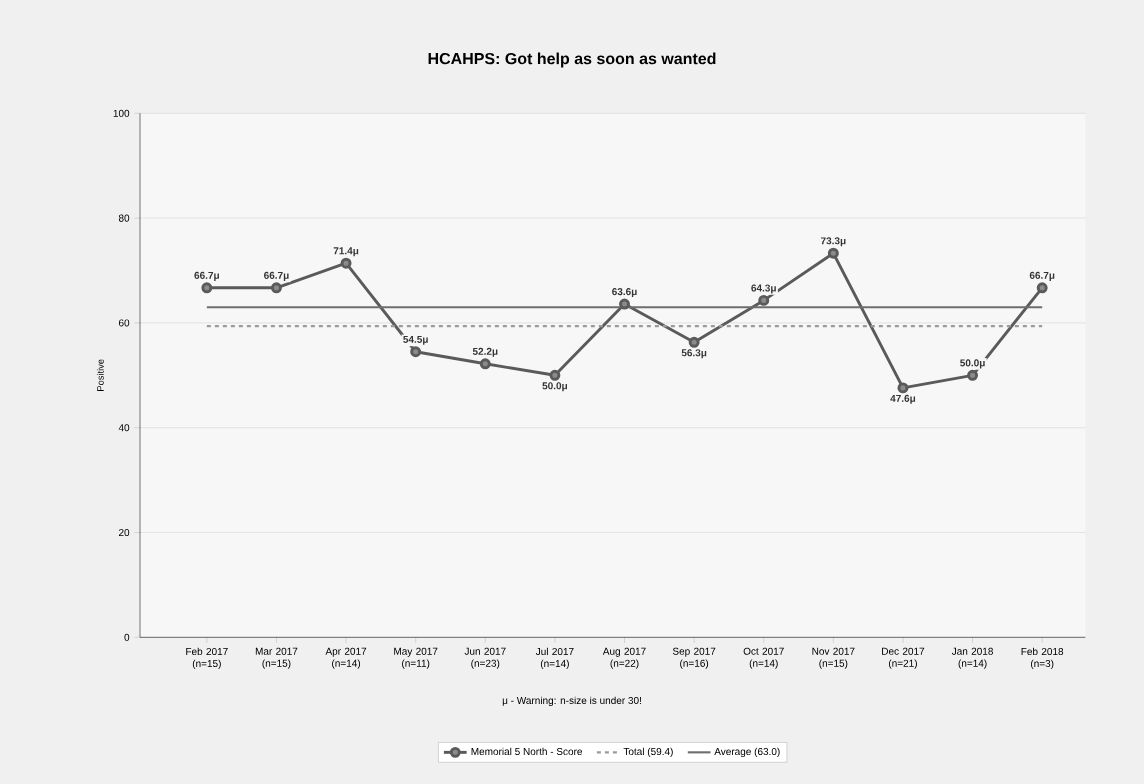 The width and height of the screenshot is (1144, 784). Describe the element at coordinates (527, 751) in the screenshot. I see `legend-label: Memorial 5 North - Score` at that location.